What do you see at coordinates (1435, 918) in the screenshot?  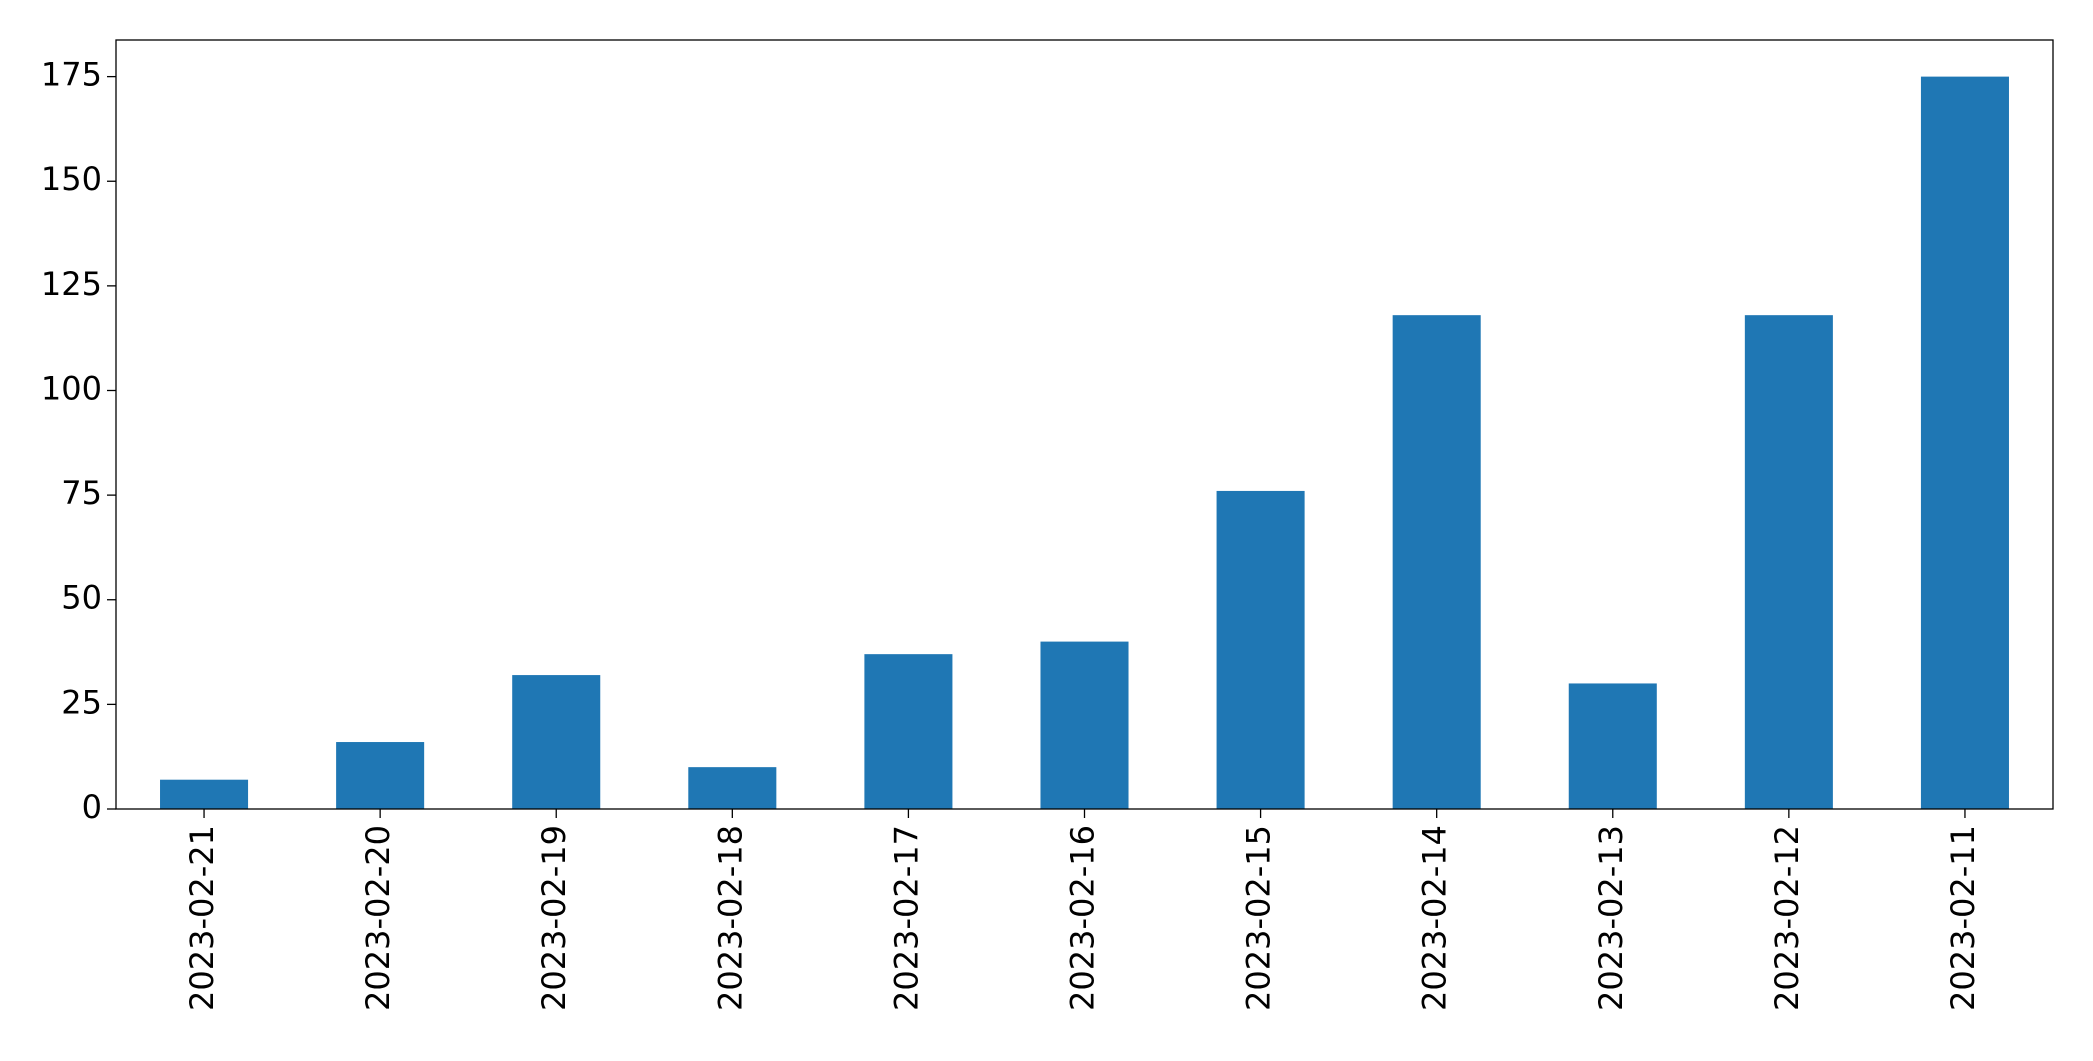 I see `x-tick-label: 2023-02-14` at bounding box center [1435, 918].